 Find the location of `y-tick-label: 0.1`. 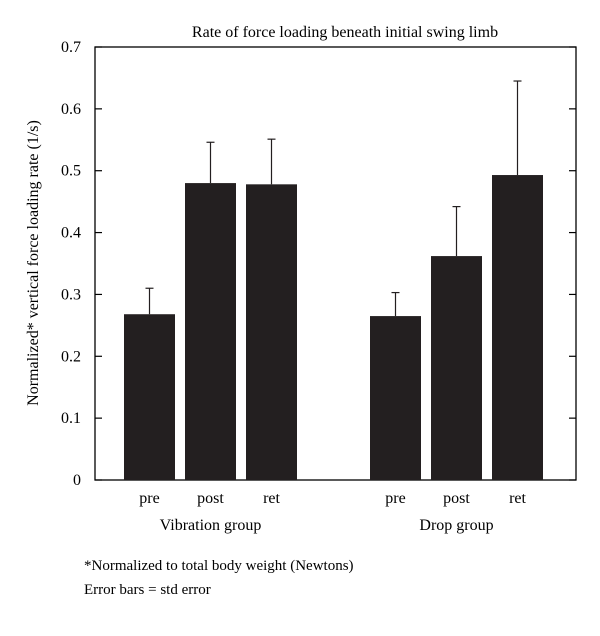

y-tick-label: 0.1 is located at coordinates (71, 418).